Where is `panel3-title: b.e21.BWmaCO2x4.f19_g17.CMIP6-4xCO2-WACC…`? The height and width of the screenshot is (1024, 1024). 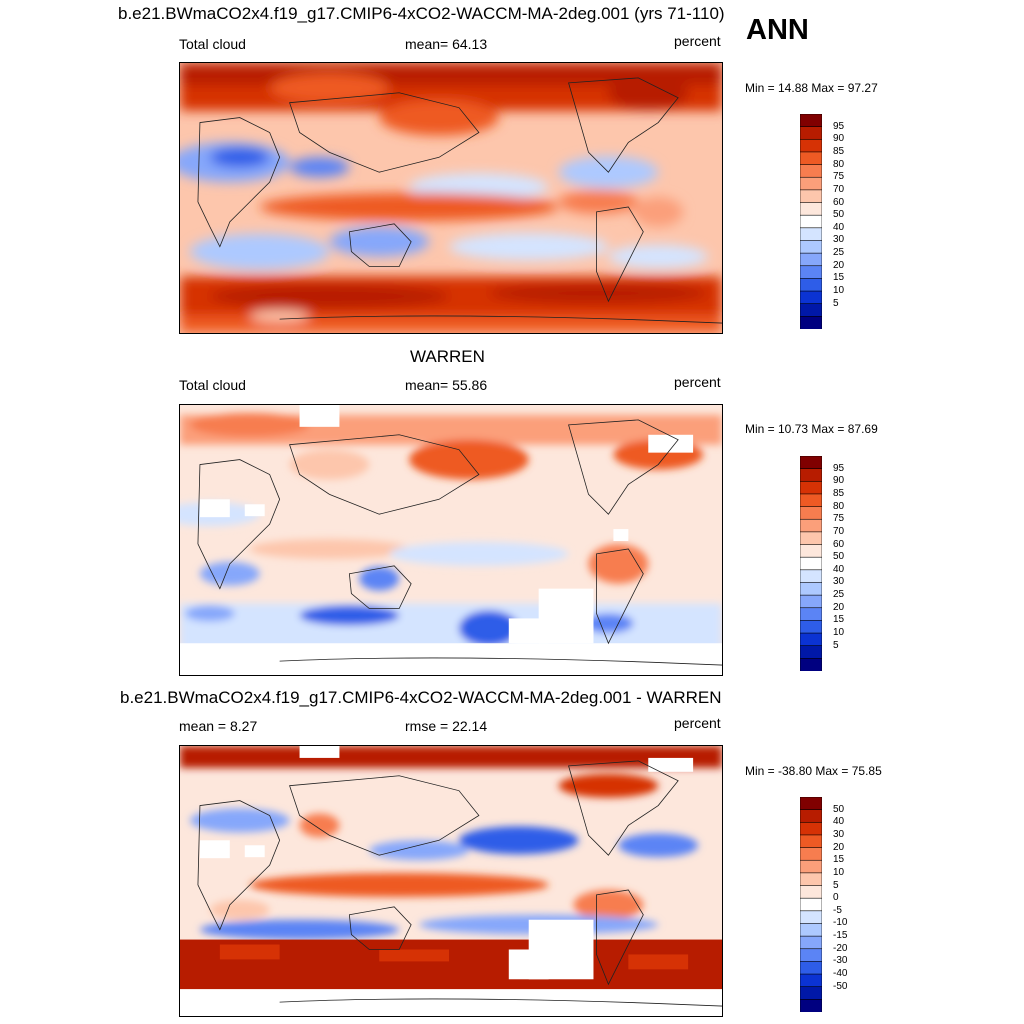
panel3-title: b.e21.BWmaCO2x4.f19_g17.CMIP6-4xCO2-WACC… is located at coordinates (421, 697).